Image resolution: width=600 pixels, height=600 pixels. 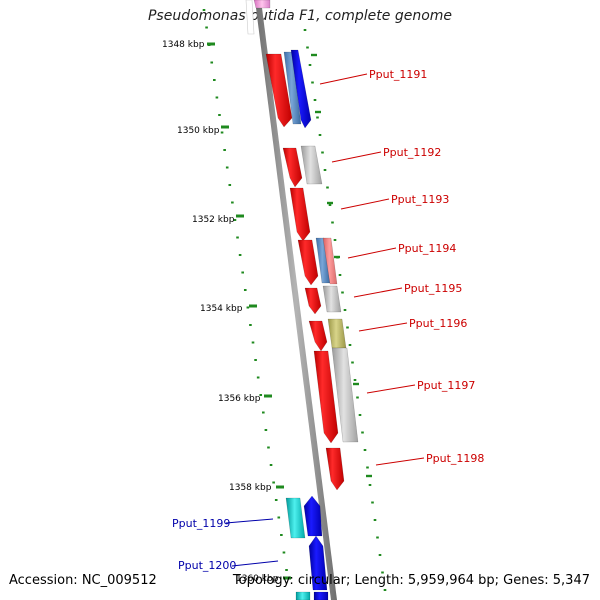 What do you see at coordinates (239, 399) in the screenshot?
I see `scale-tick-label: 1356 kbp` at bounding box center [239, 399].